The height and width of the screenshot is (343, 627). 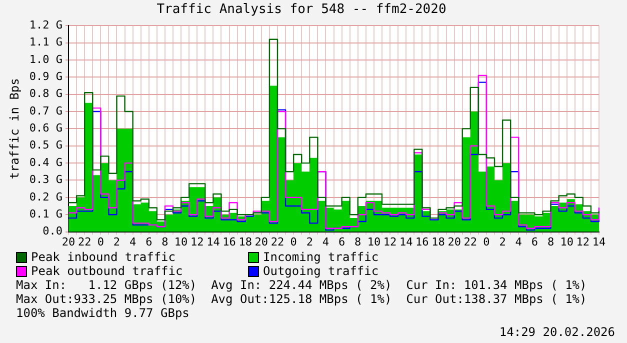 I want to click on y-tick-label: 0.4 G, so click(x=46, y=162).